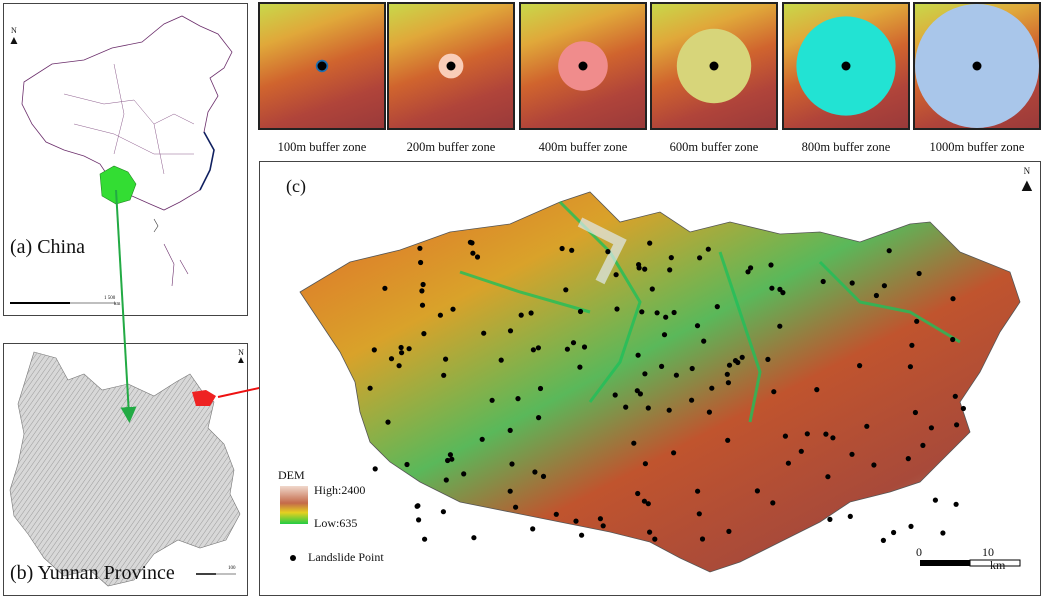  Describe the element at coordinates (977, 147) in the screenshot. I see `buffer-caption: 1000m buffer zone` at that location.